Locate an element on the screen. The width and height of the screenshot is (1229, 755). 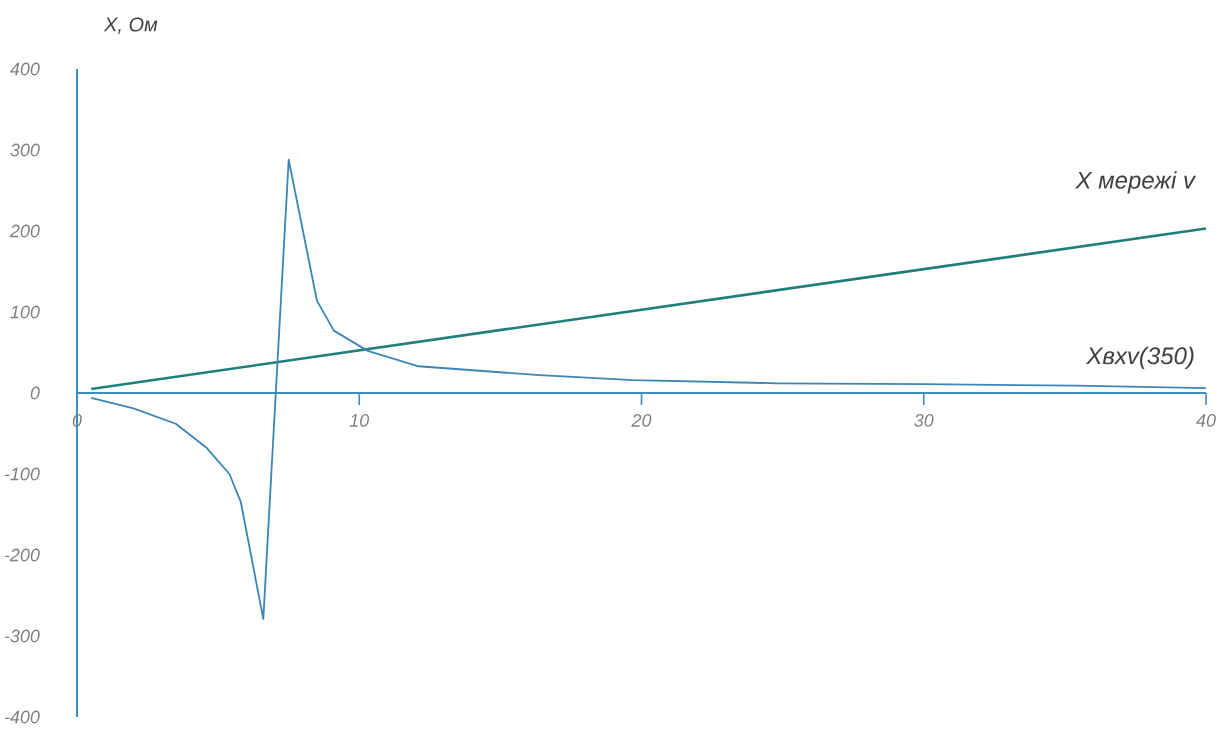
y-tick-label: -400 is located at coordinates (22, 717).